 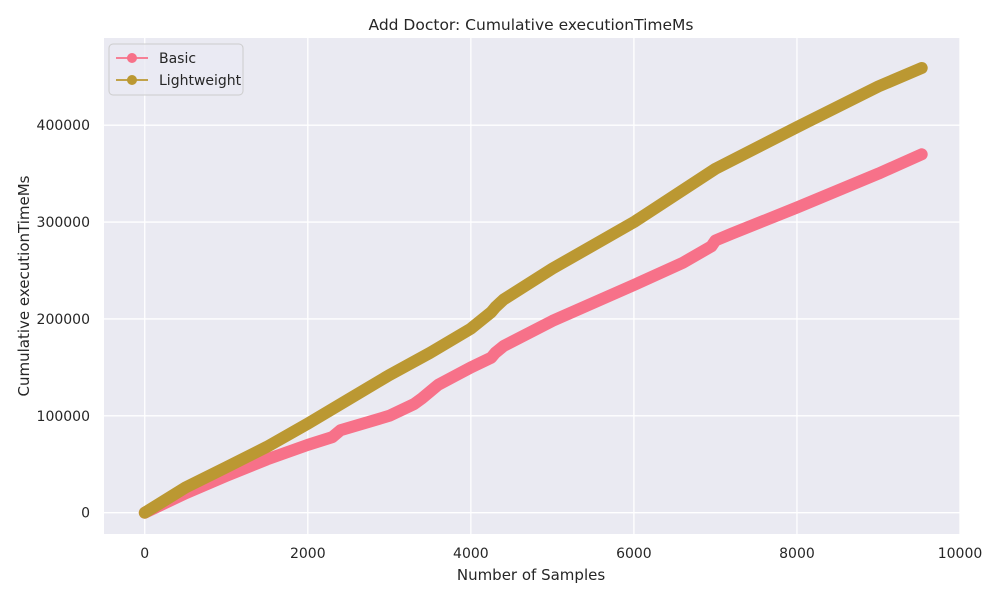 I want to click on x-tick-label: 2000, so click(x=308, y=554).